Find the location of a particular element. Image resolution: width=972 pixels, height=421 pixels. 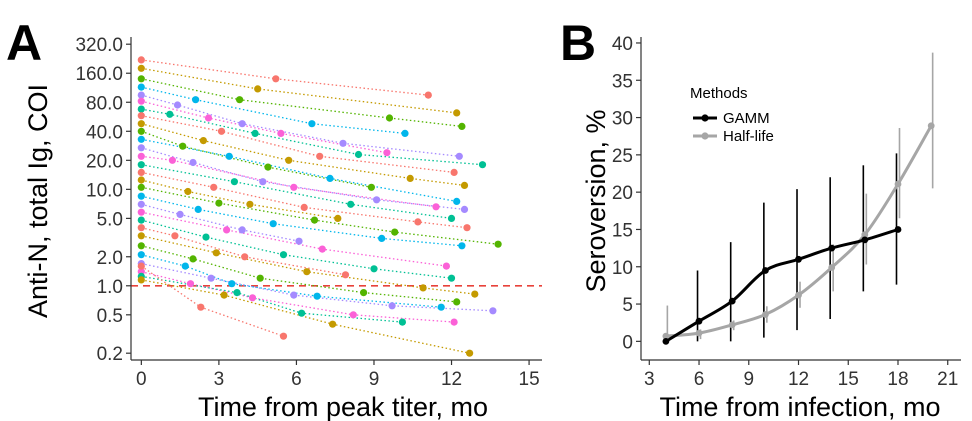

b-y-tick-label: 30 is located at coordinates (622, 119).